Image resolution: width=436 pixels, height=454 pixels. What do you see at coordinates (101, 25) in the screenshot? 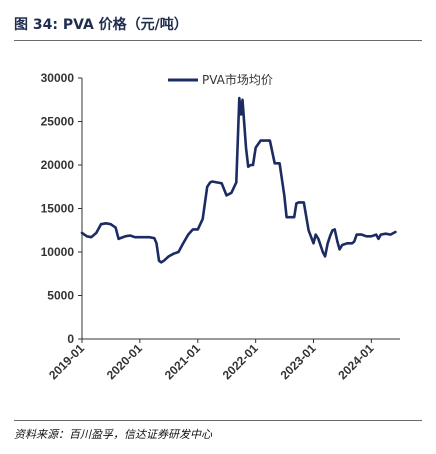
I see `figure-title: 图 34: PVA 价格（元/吨）` at bounding box center [101, 25].